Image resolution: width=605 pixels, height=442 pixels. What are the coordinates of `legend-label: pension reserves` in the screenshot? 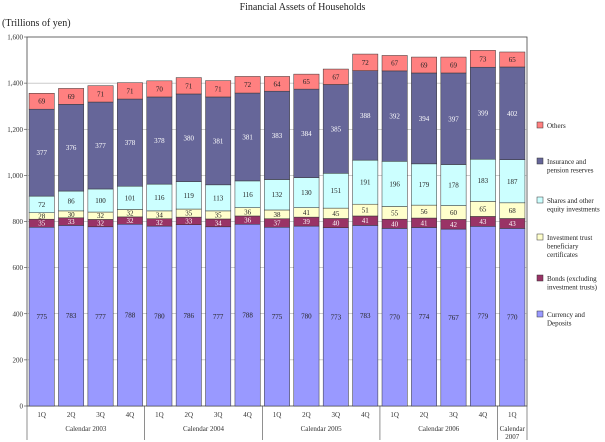 It's located at (570, 171).